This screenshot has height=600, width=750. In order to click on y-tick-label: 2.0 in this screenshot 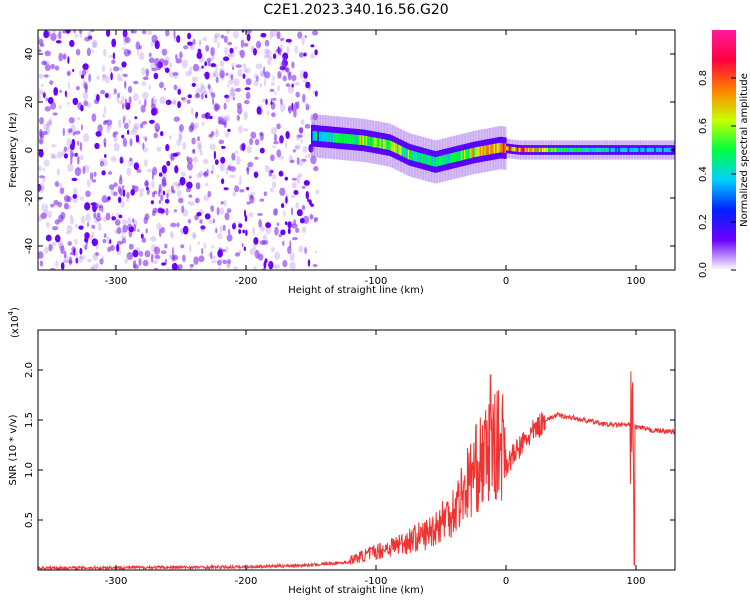, I will do `click(29, 370)`.